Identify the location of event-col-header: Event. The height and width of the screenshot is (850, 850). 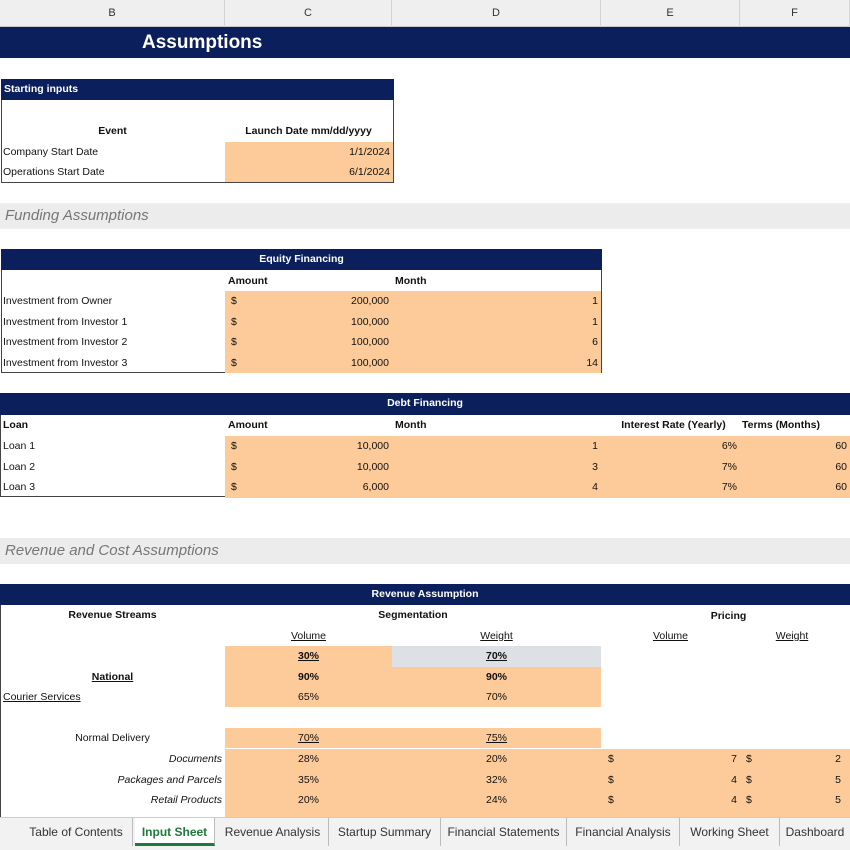
(112, 131).